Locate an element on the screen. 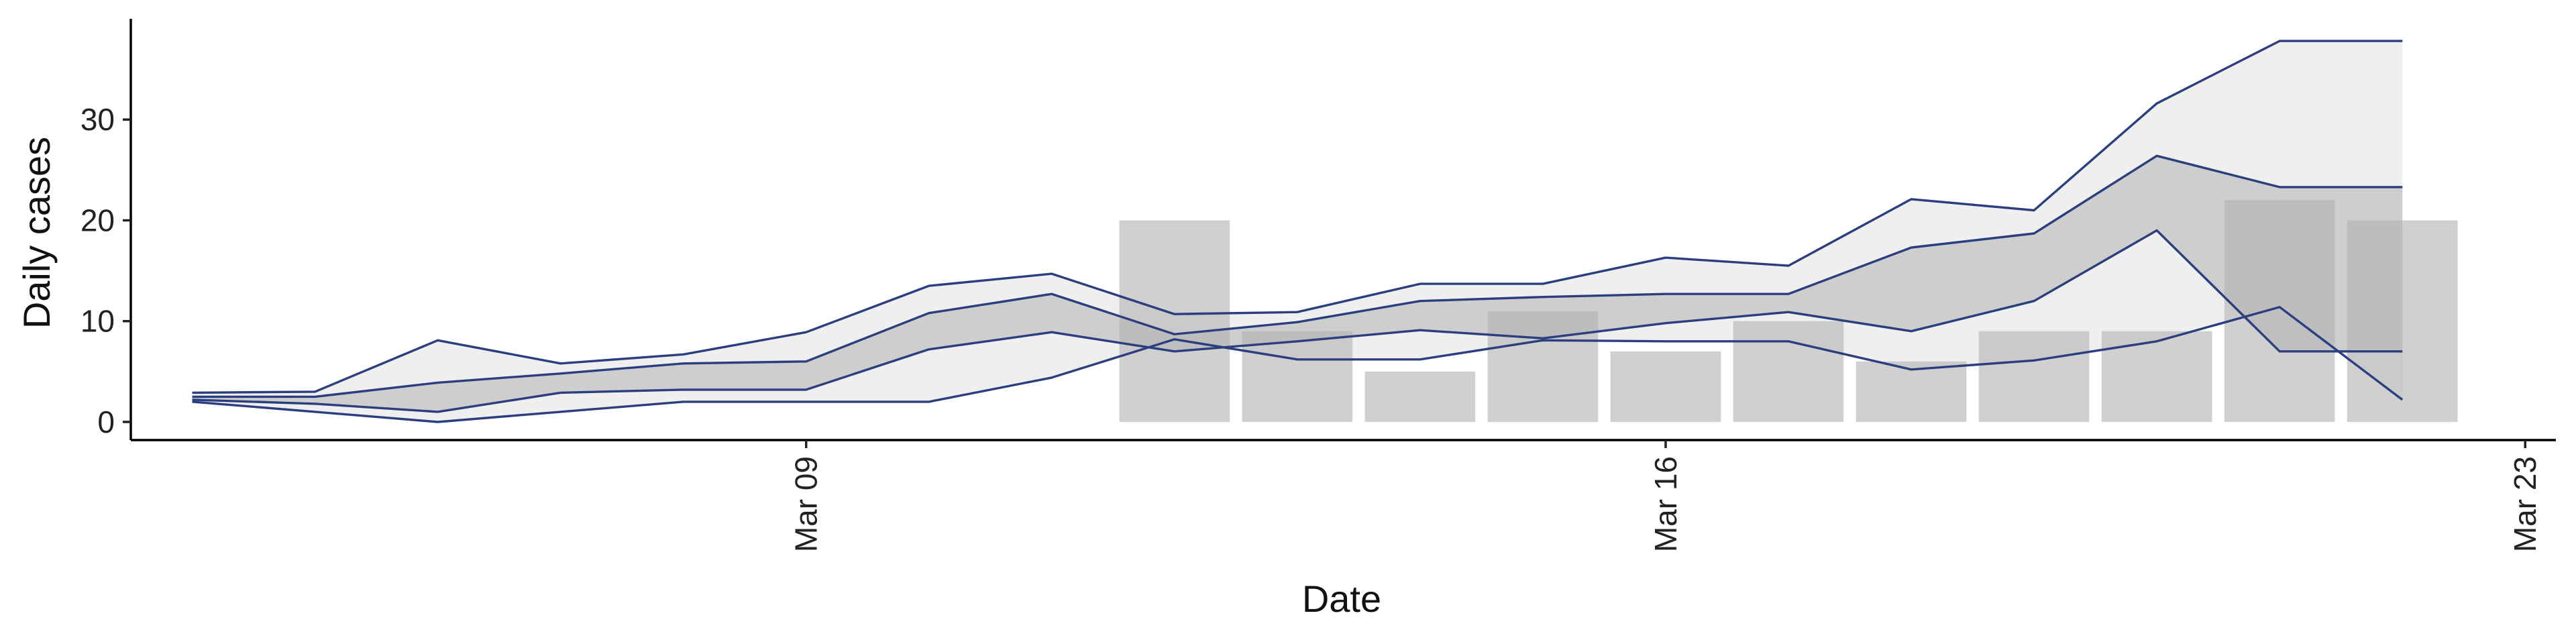  x-tick-label: Mar 23 is located at coordinates (2525, 504).